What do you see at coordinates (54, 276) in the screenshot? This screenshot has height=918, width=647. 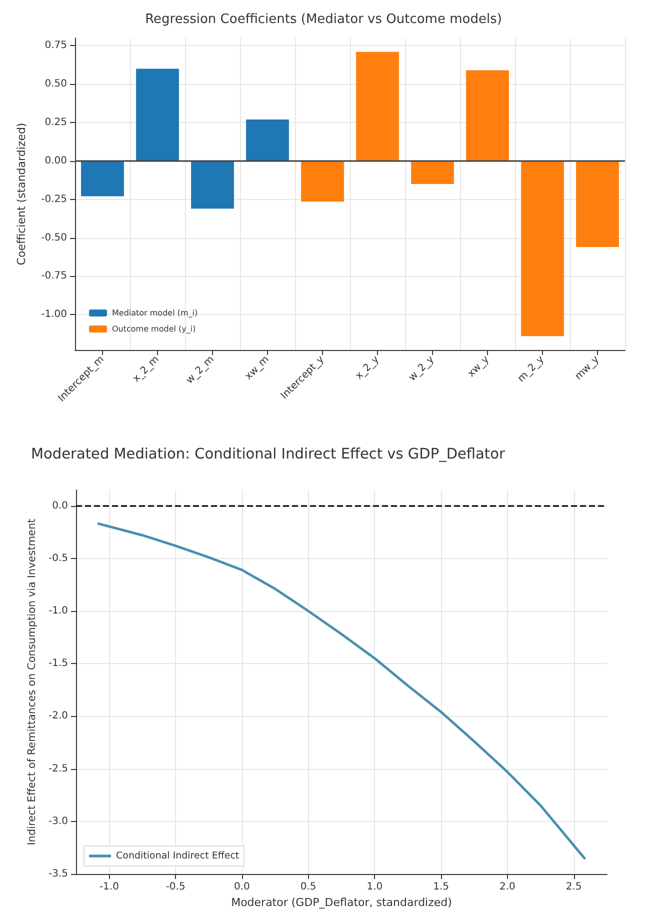 I see `y-tick-label: -0.75` at bounding box center [54, 276].